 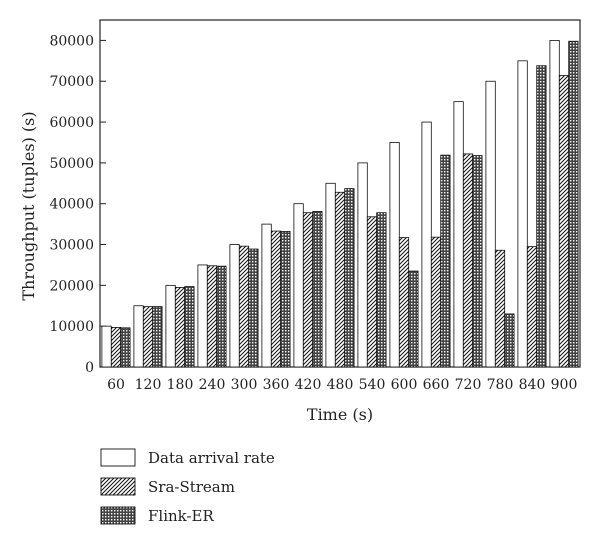 What do you see at coordinates (191, 487) in the screenshot?
I see `legend-label: Sra-Stream` at bounding box center [191, 487].